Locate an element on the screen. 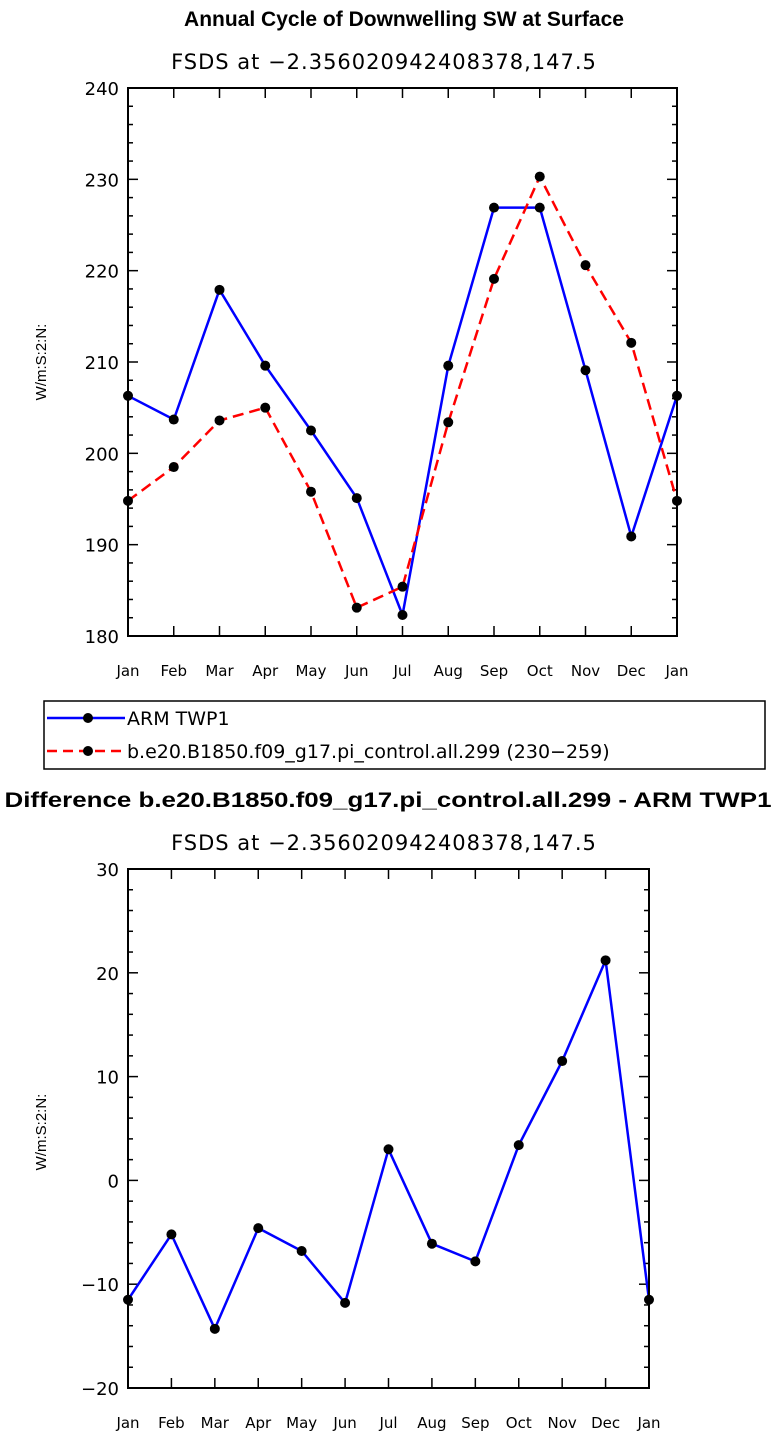 Image resolution: width=777 pixels, height=1439 pixels. chart1-subtitle: FSDS at −2.356020942408378,147.5 is located at coordinates (384, 62).